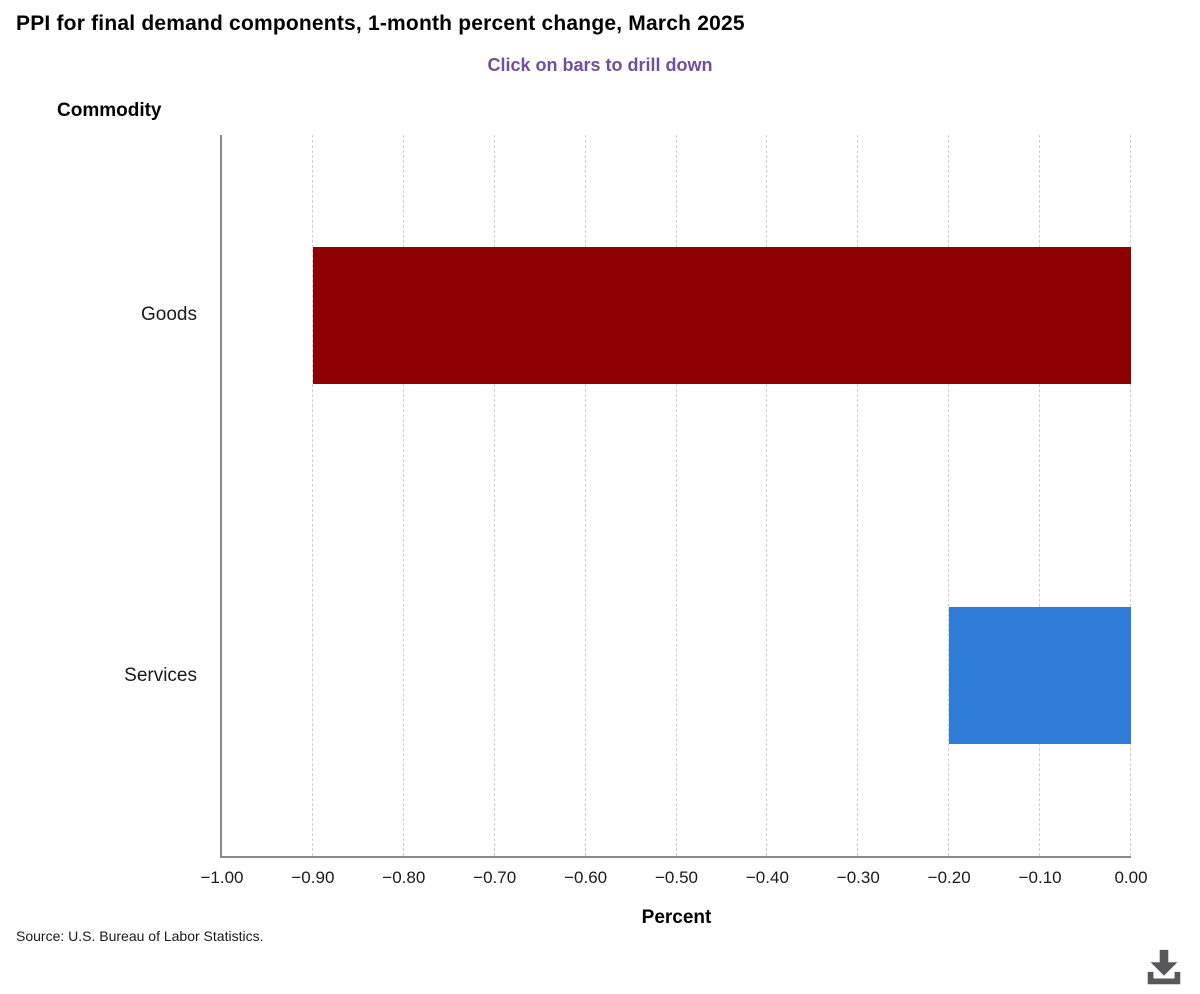  Describe the element at coordinates (676, 917) in the screenshot. I see `x-axis-title: Percent` at that location.